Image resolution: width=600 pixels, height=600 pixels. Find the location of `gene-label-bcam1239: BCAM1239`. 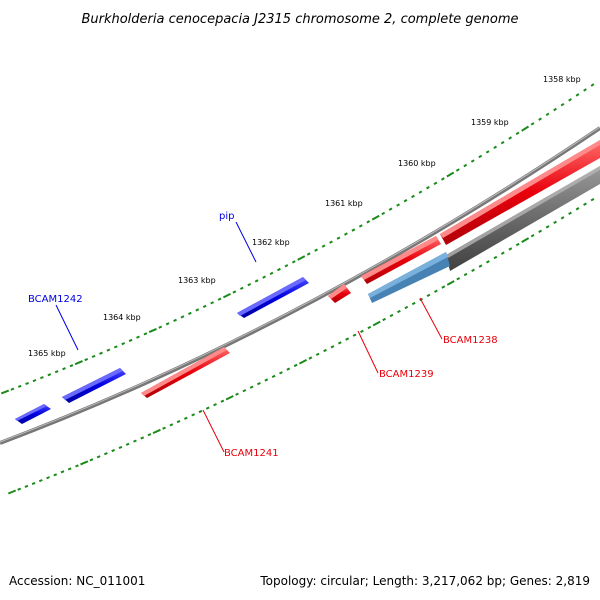

gene-label-bcam1239: BCAM1239 is located at coordinates (406, 374).